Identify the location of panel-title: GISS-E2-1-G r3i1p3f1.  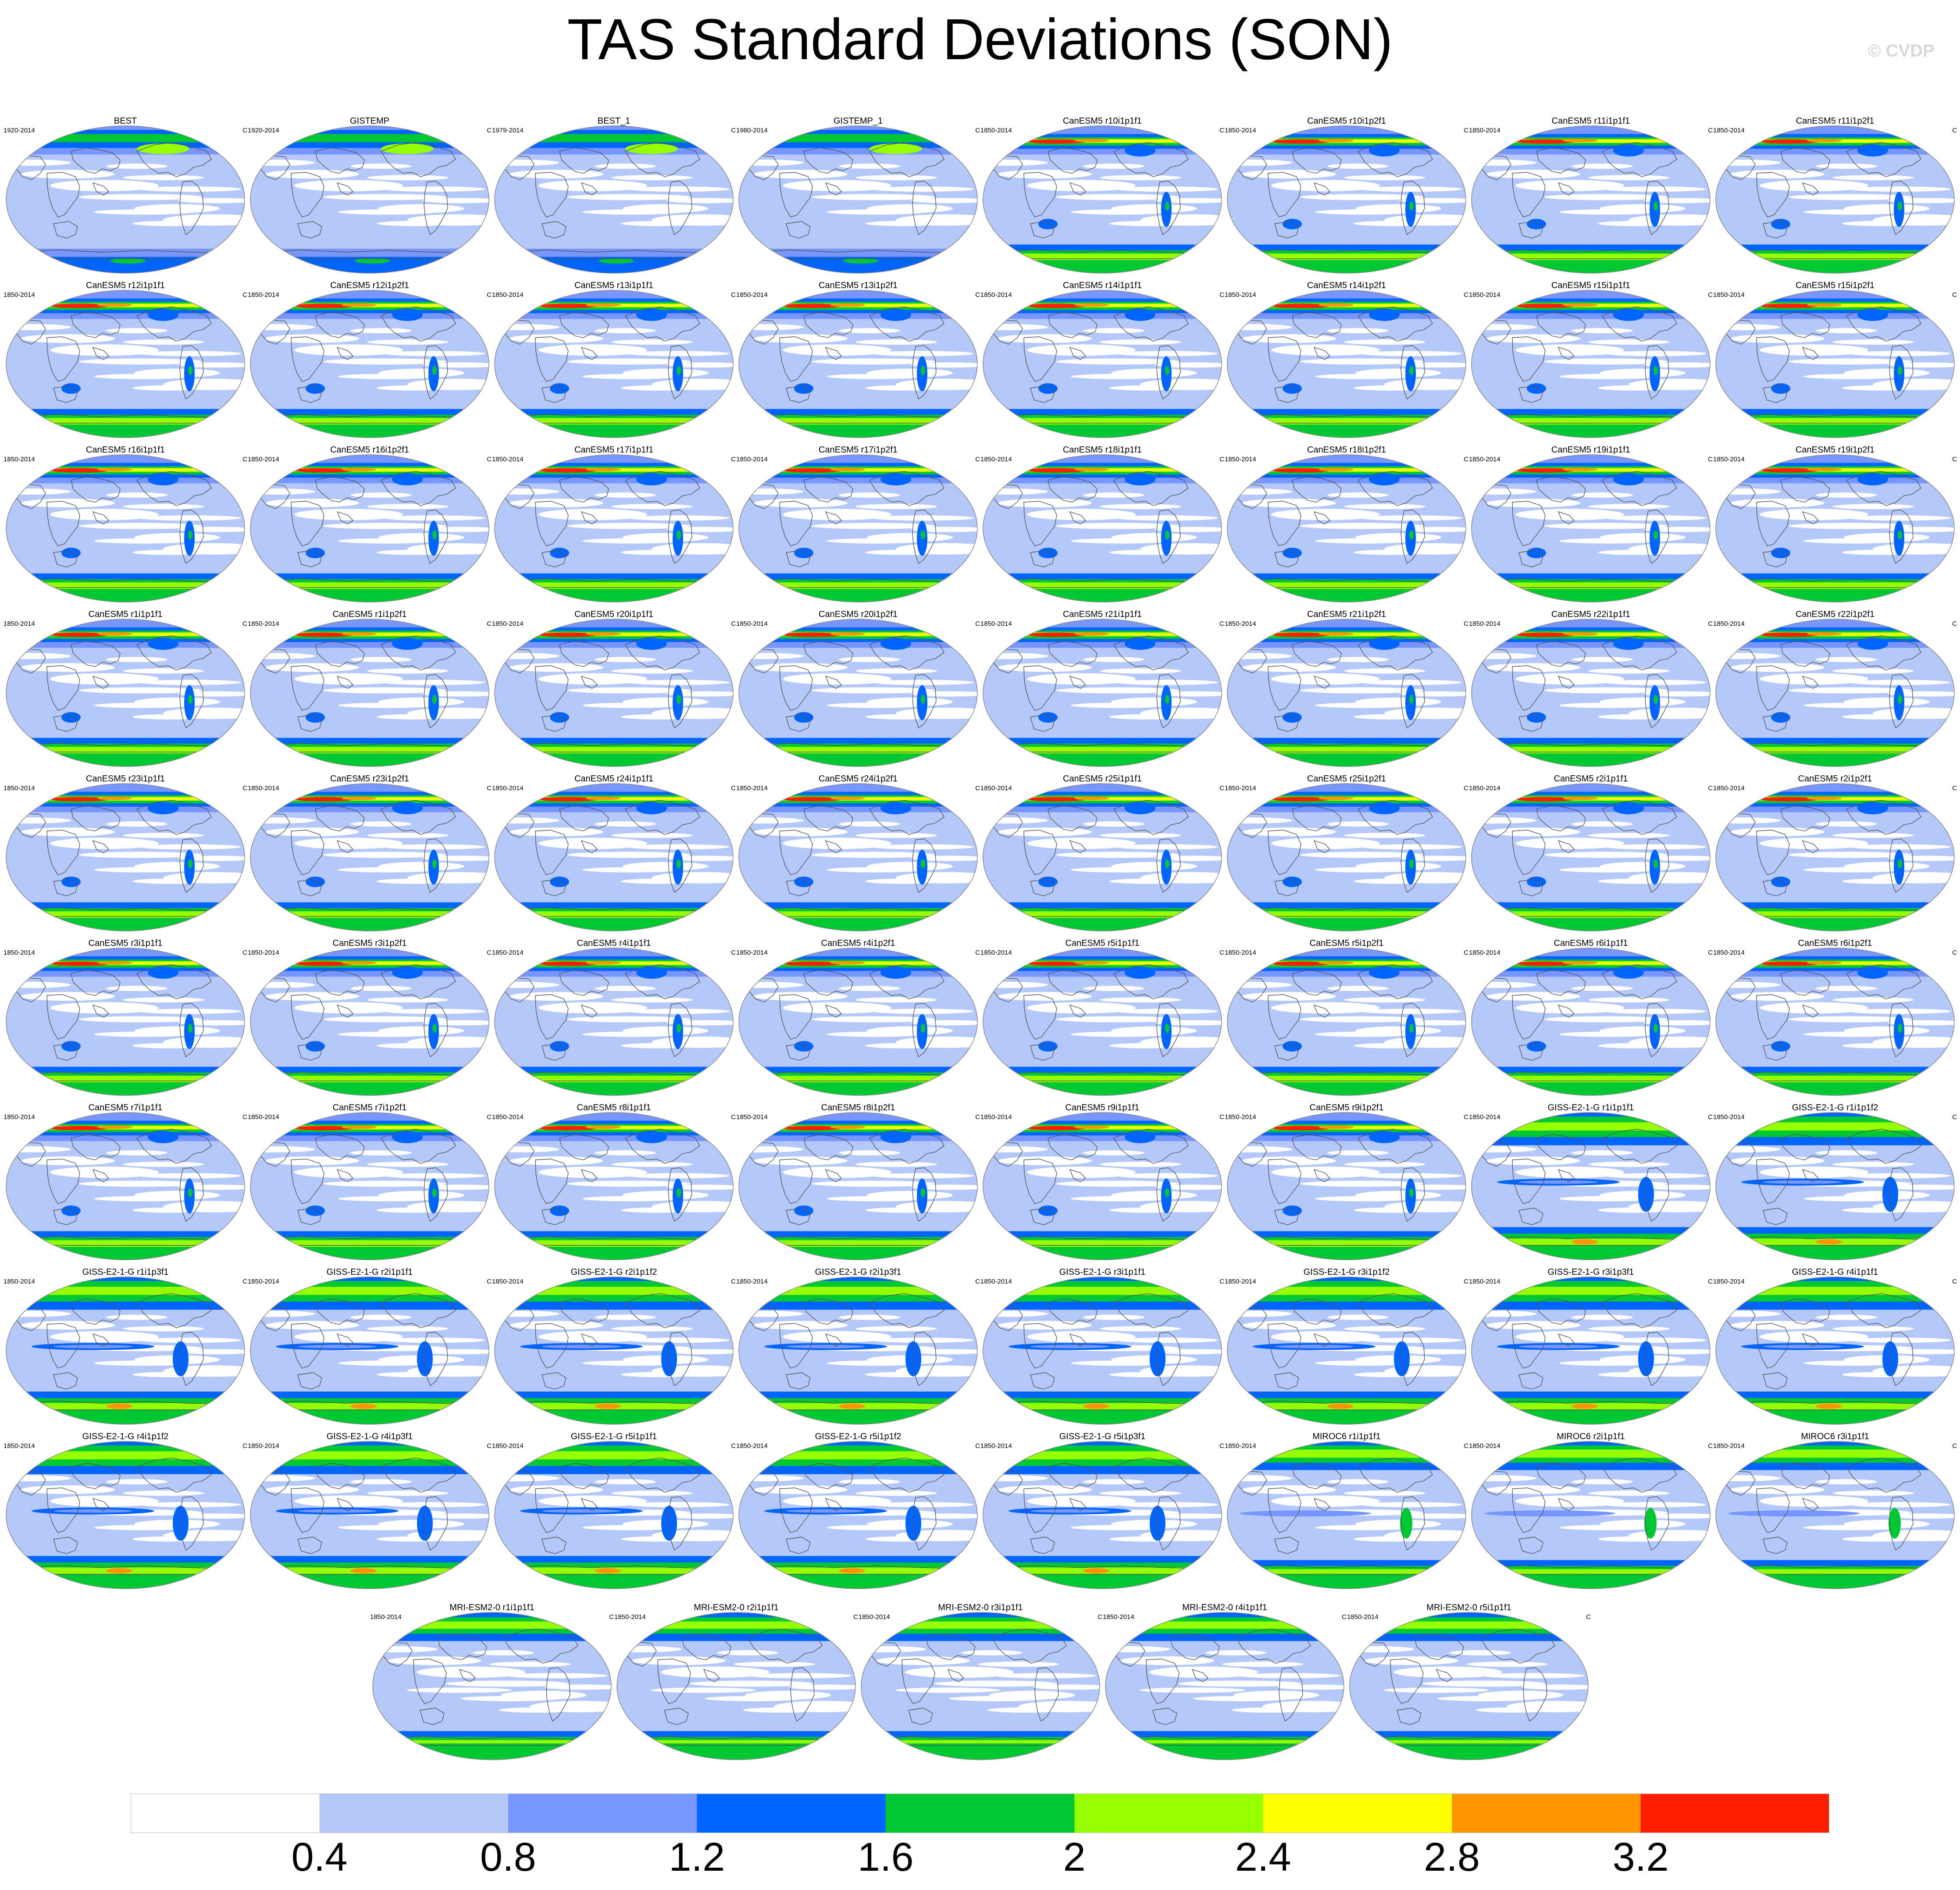
(1591, 1272).